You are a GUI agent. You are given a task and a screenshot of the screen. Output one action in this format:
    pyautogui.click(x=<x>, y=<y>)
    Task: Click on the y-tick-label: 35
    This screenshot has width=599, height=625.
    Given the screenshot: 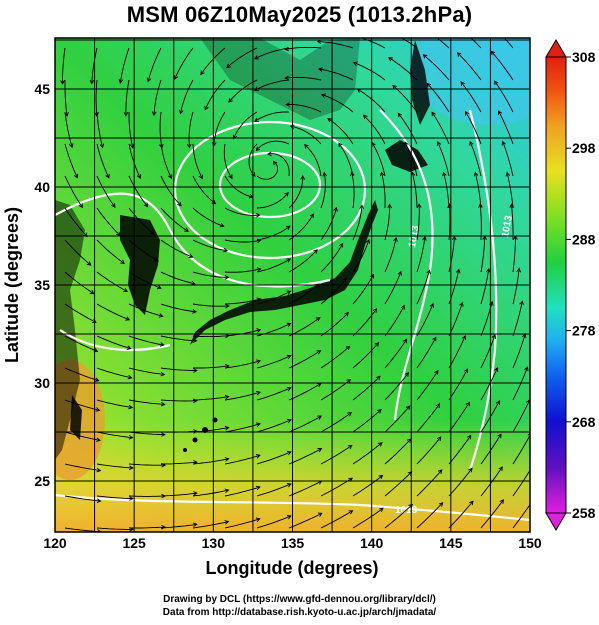 What is the action you would take?
    pyautogui.click(x=42, y=285)
    